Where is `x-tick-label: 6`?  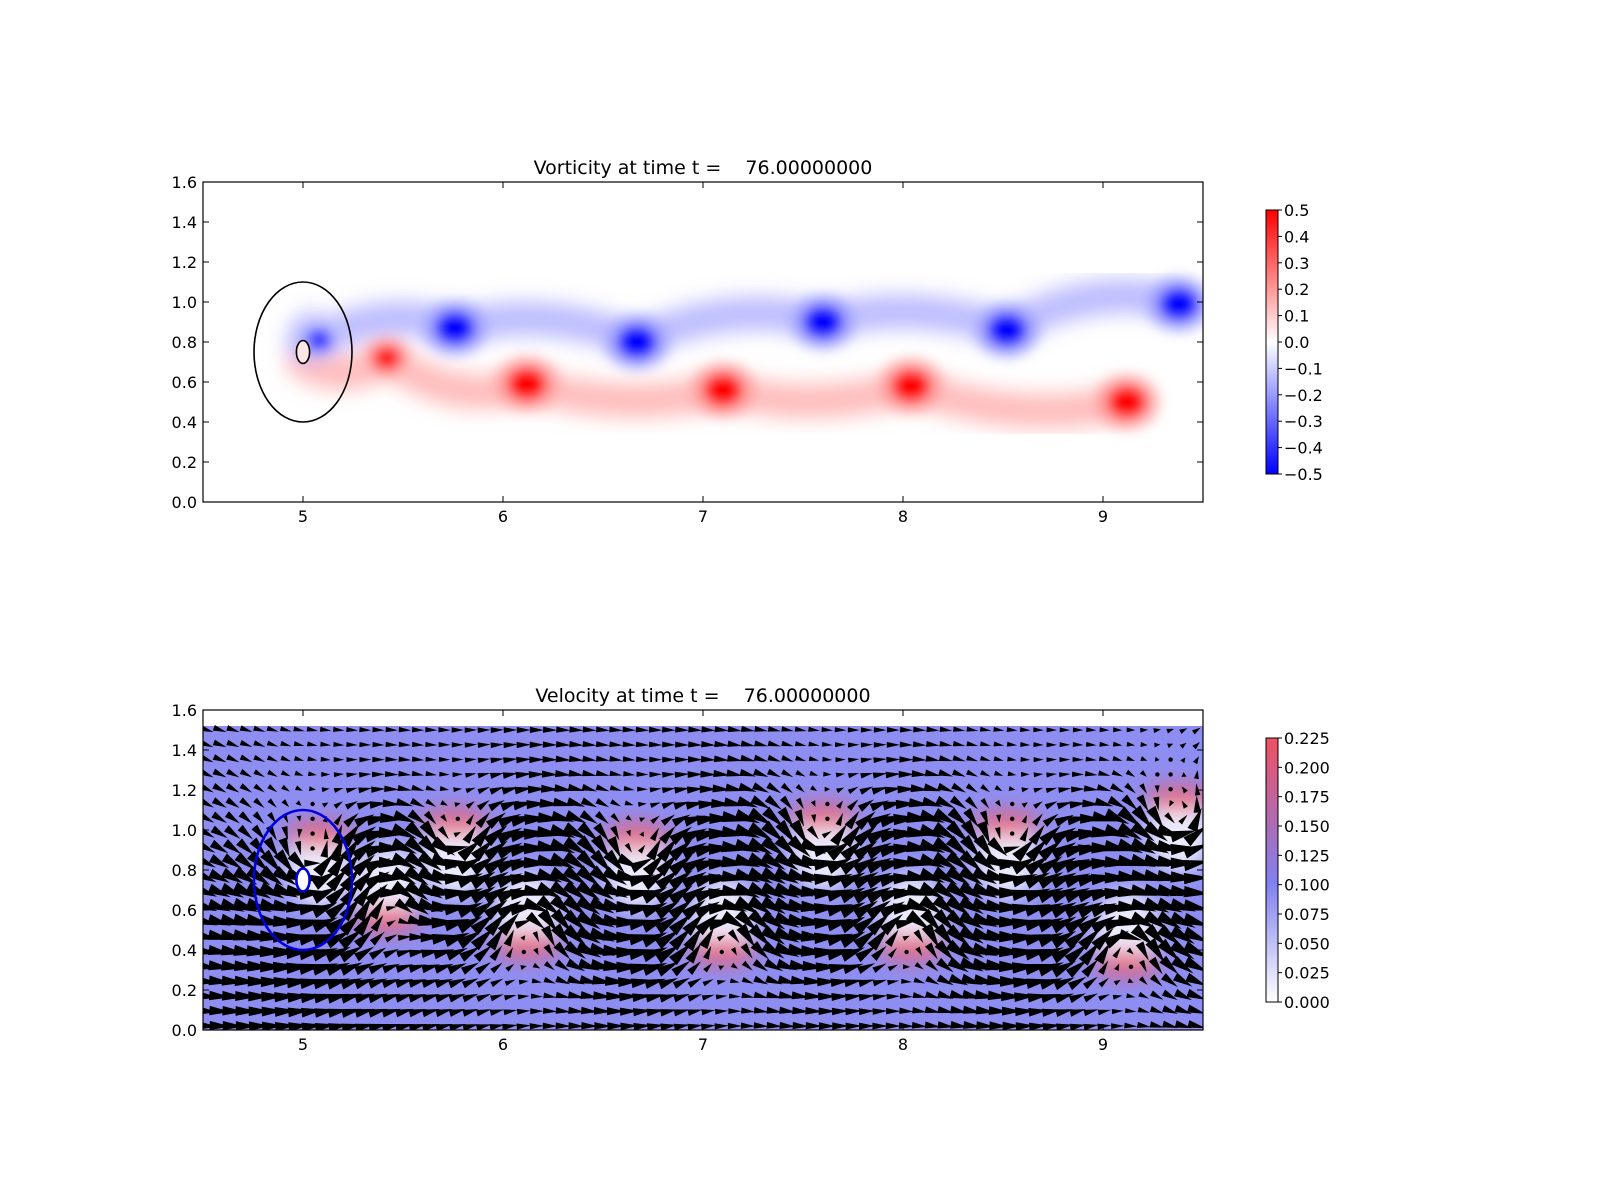 x-tick-label: 6 is located at coordinates (503, 516).